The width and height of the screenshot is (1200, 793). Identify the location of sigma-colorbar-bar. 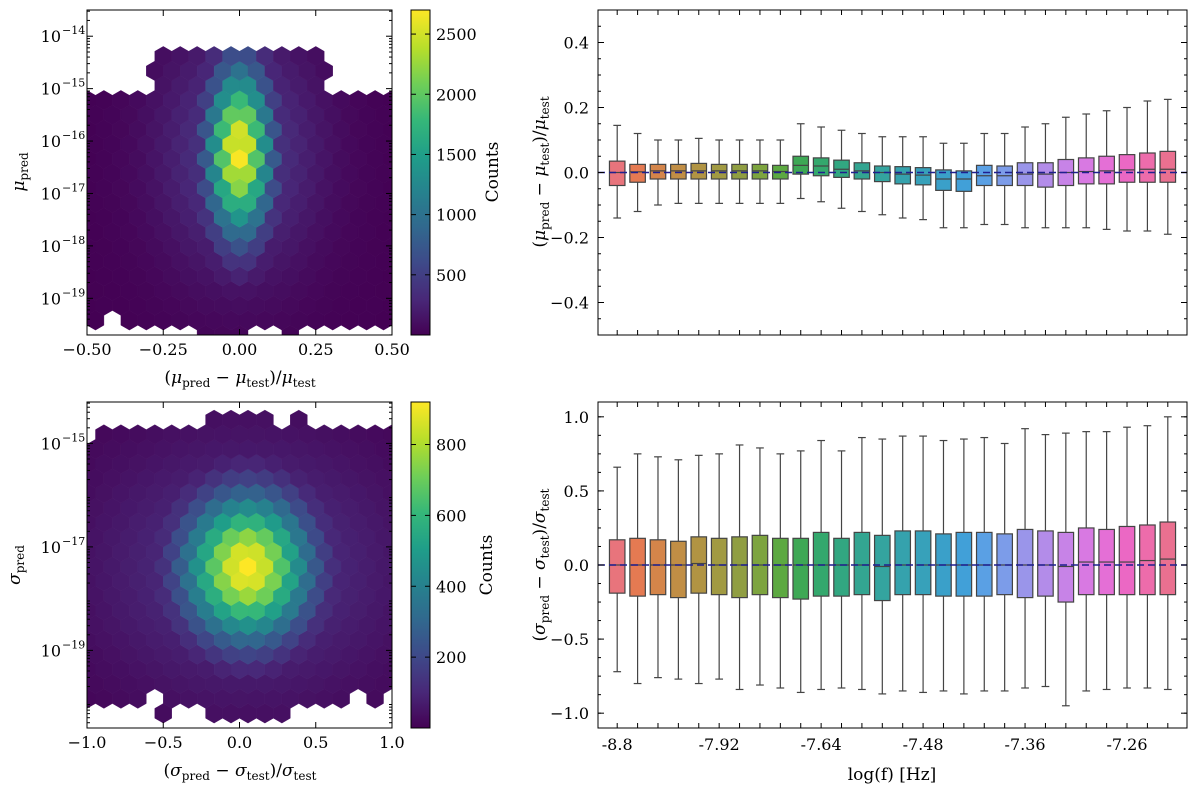
(420, 565).